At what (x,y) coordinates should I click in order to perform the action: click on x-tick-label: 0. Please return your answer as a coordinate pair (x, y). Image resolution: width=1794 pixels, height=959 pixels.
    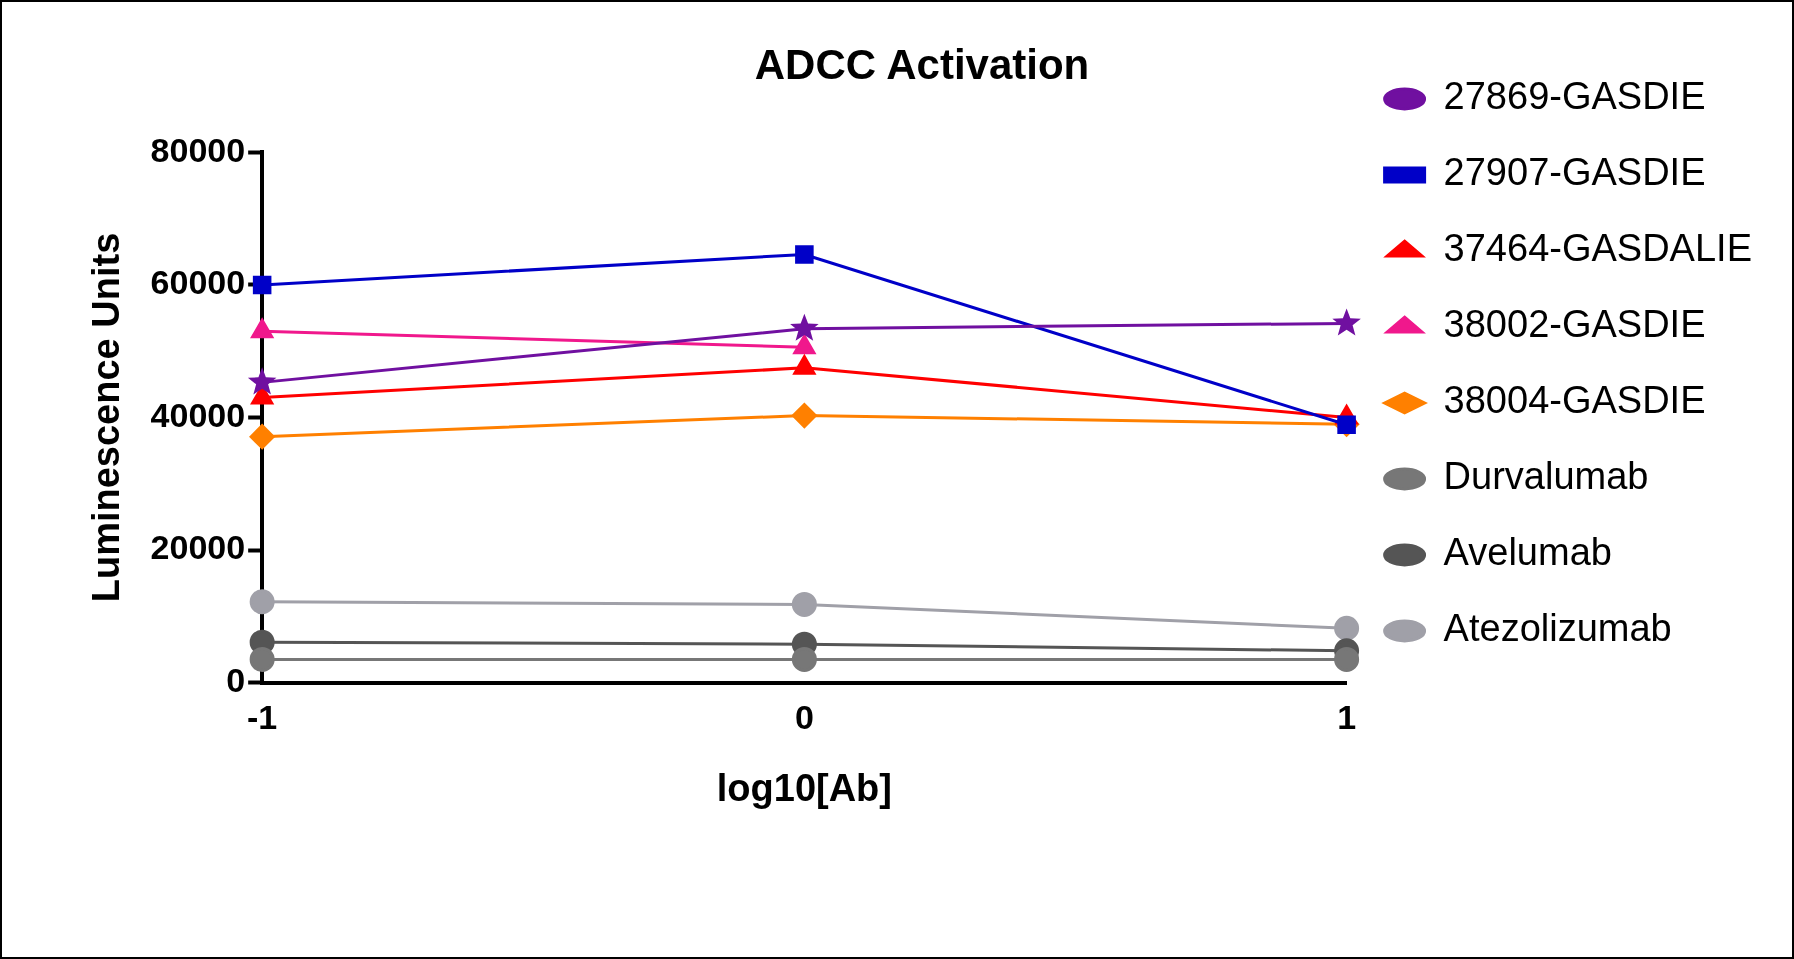
    Looking at the image, I should click on (804, 717).